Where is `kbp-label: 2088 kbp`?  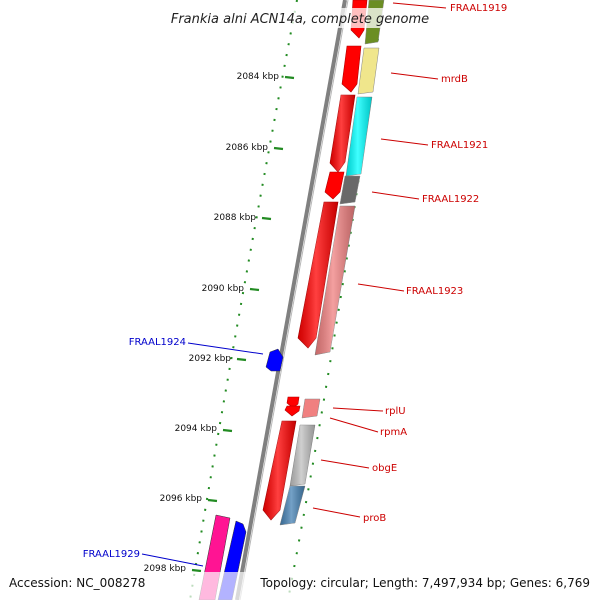
kbp-label: 2088 kbp is located at coordinates (235, 218).